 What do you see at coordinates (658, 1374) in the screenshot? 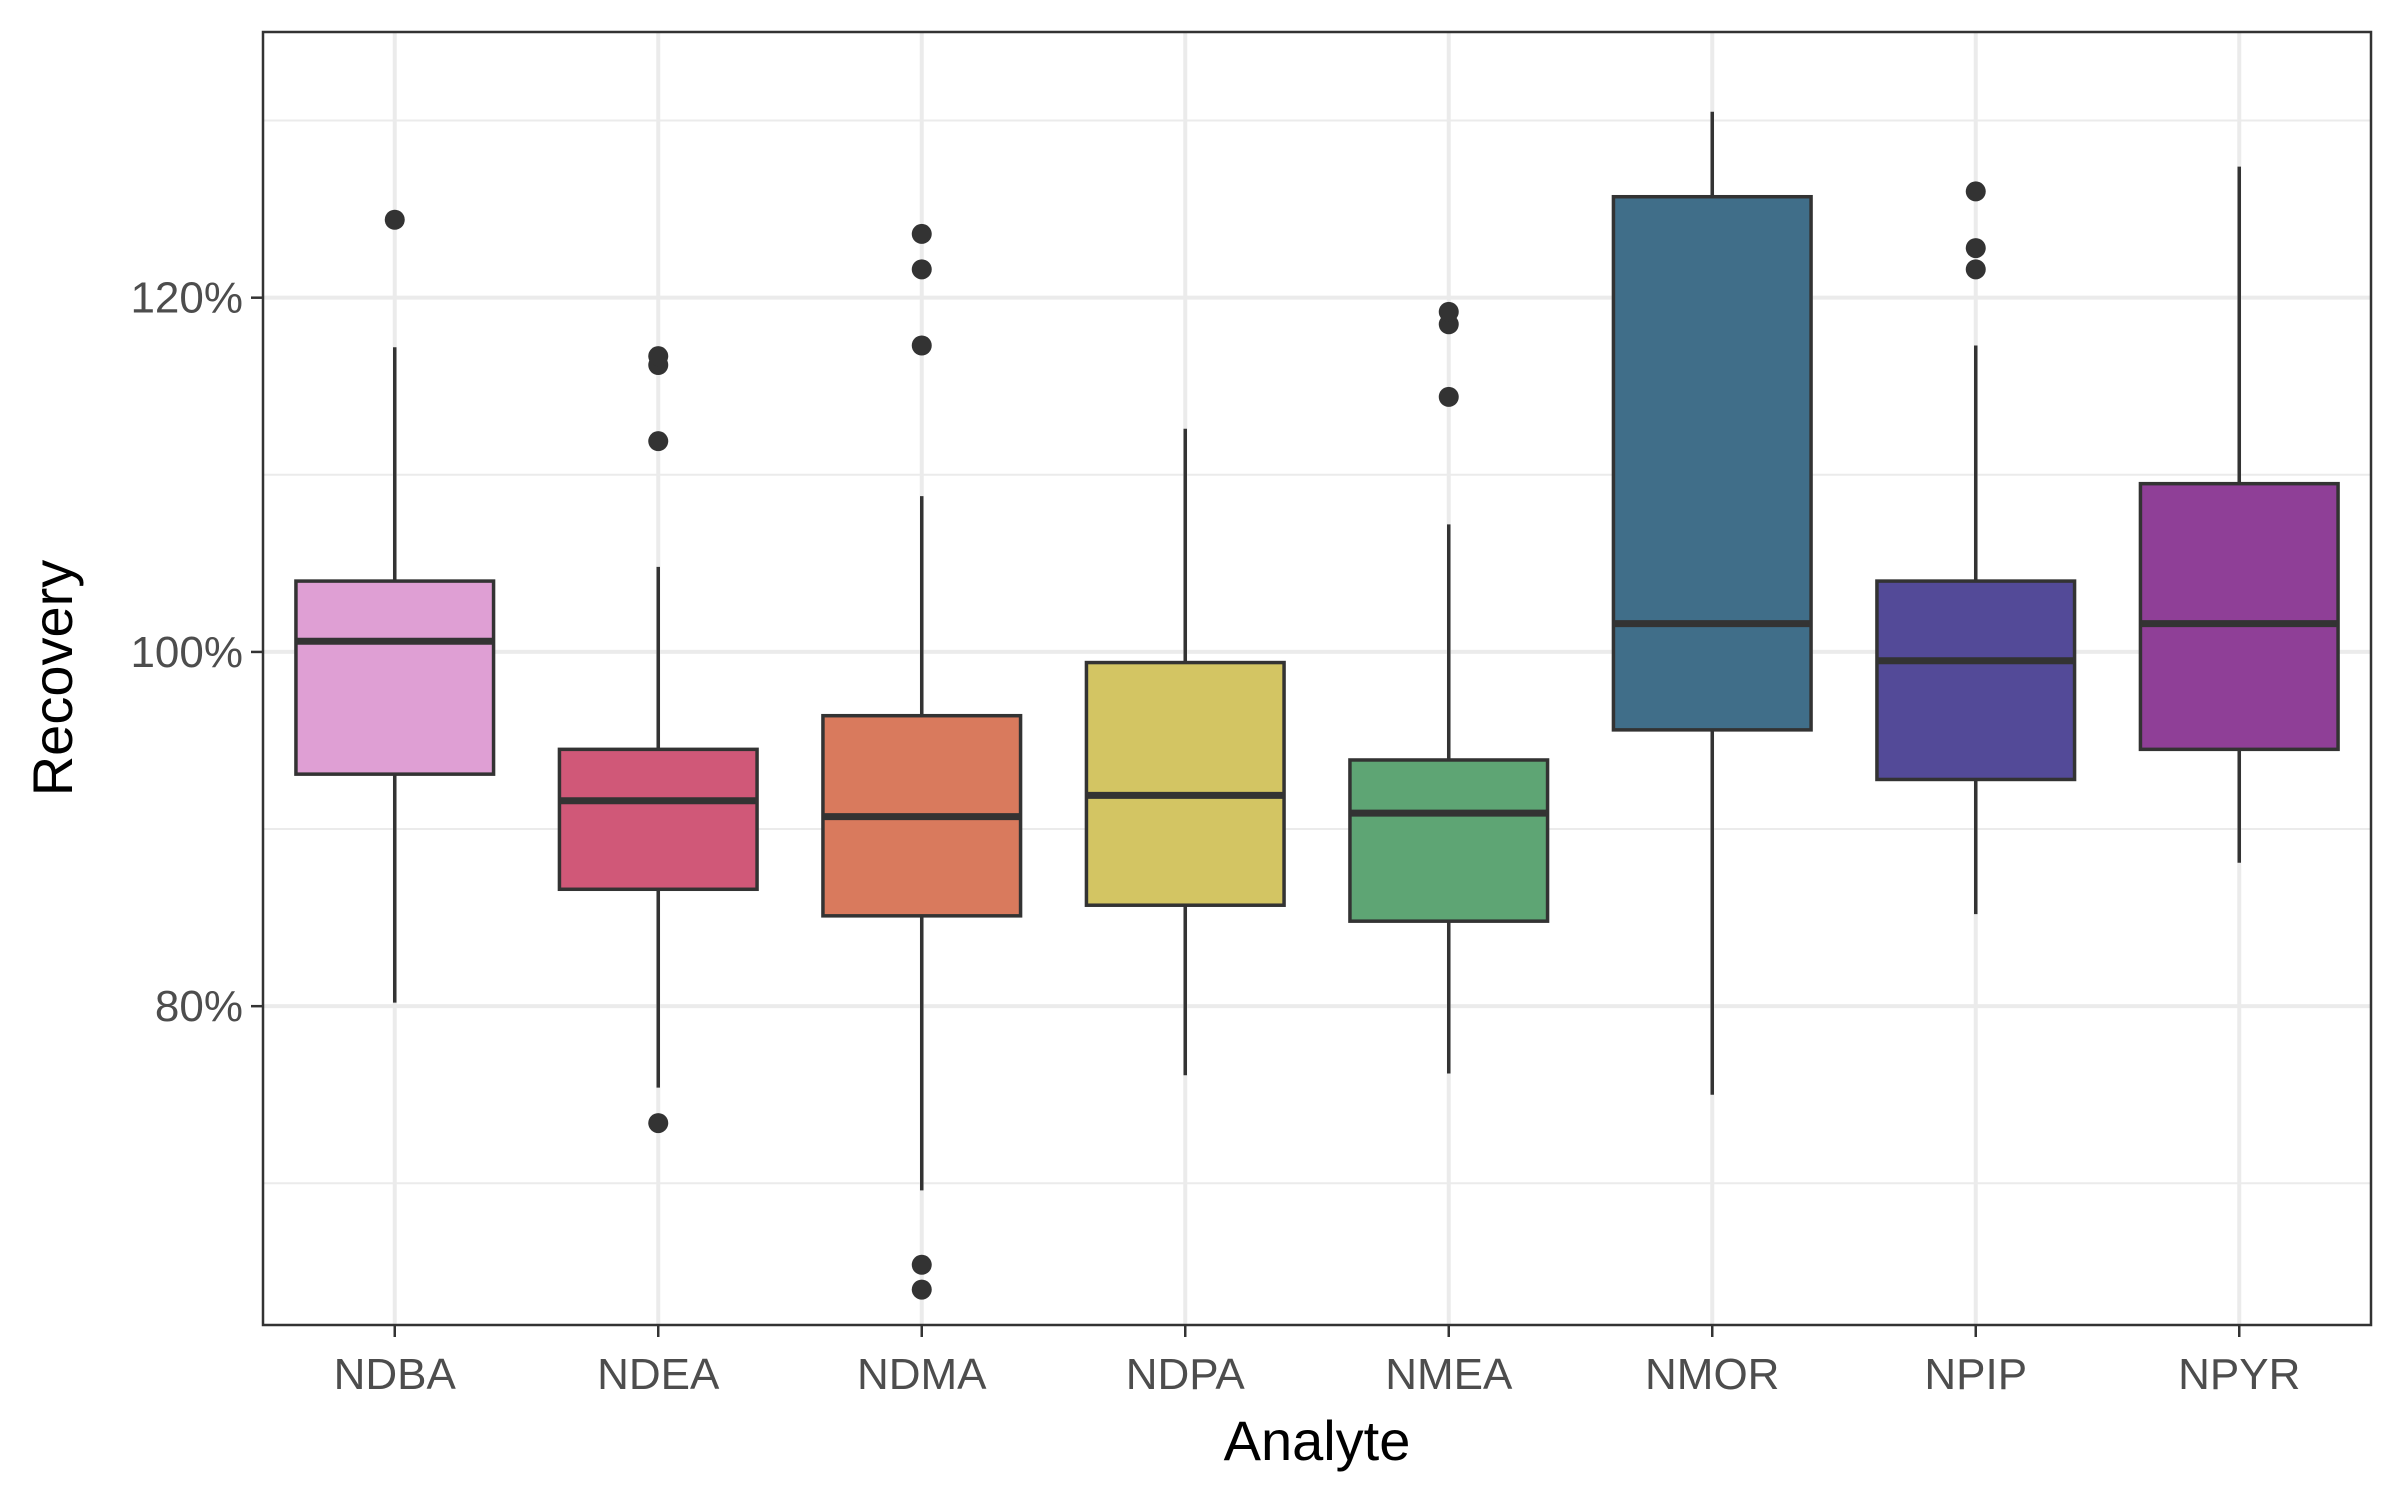
I see `x-tick-label: NDEA` at bounding box center [658, 1374].